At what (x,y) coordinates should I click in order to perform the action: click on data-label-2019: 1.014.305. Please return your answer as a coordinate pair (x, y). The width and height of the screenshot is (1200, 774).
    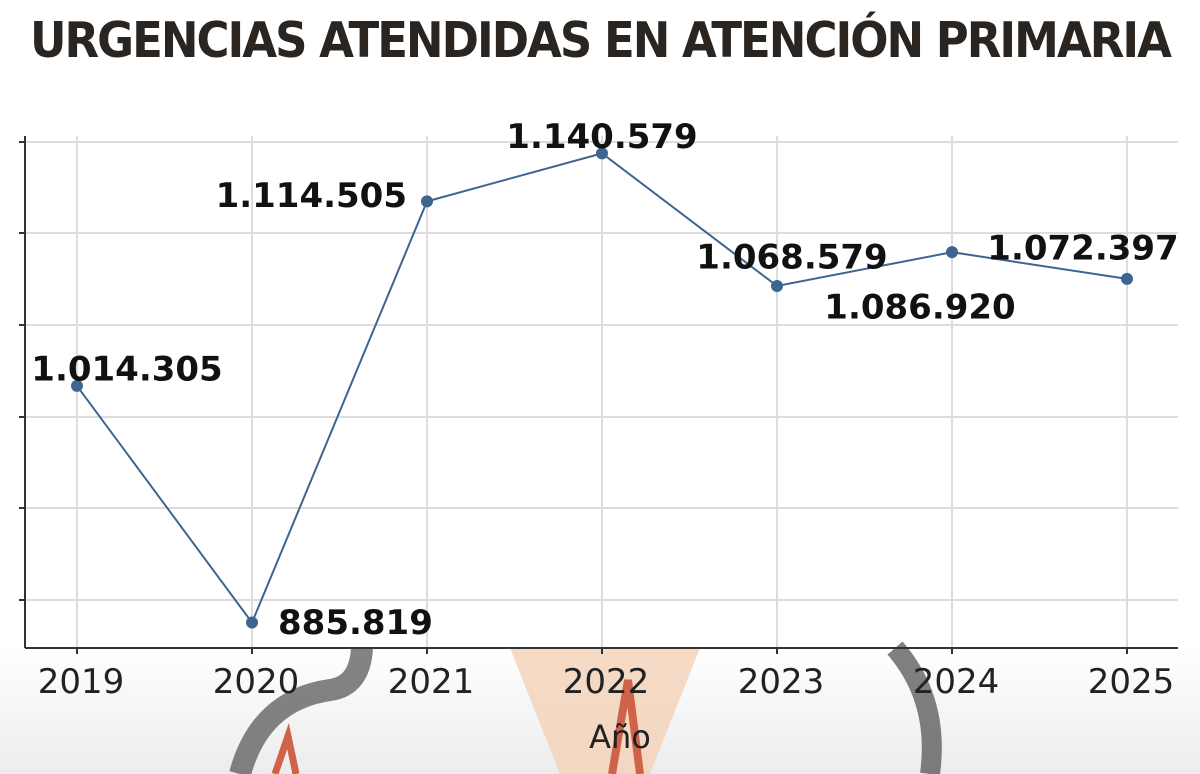
    Looking at the image, I should click on (126, 369).